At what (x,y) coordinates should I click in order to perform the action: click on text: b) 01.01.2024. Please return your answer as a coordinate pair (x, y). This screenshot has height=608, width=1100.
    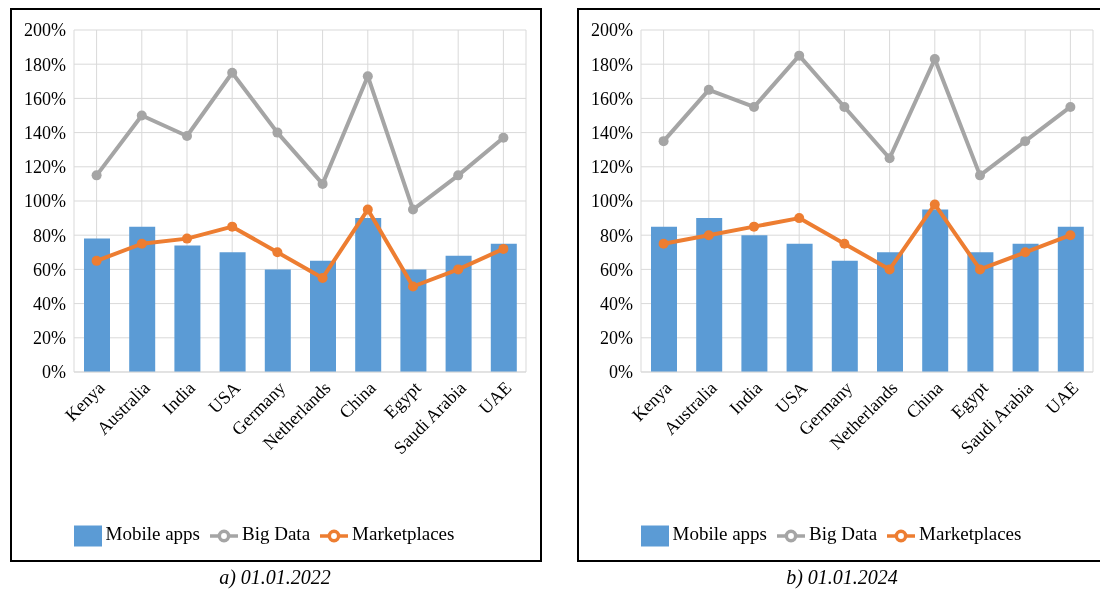
    Looking at the image, I should click on (842, 577).